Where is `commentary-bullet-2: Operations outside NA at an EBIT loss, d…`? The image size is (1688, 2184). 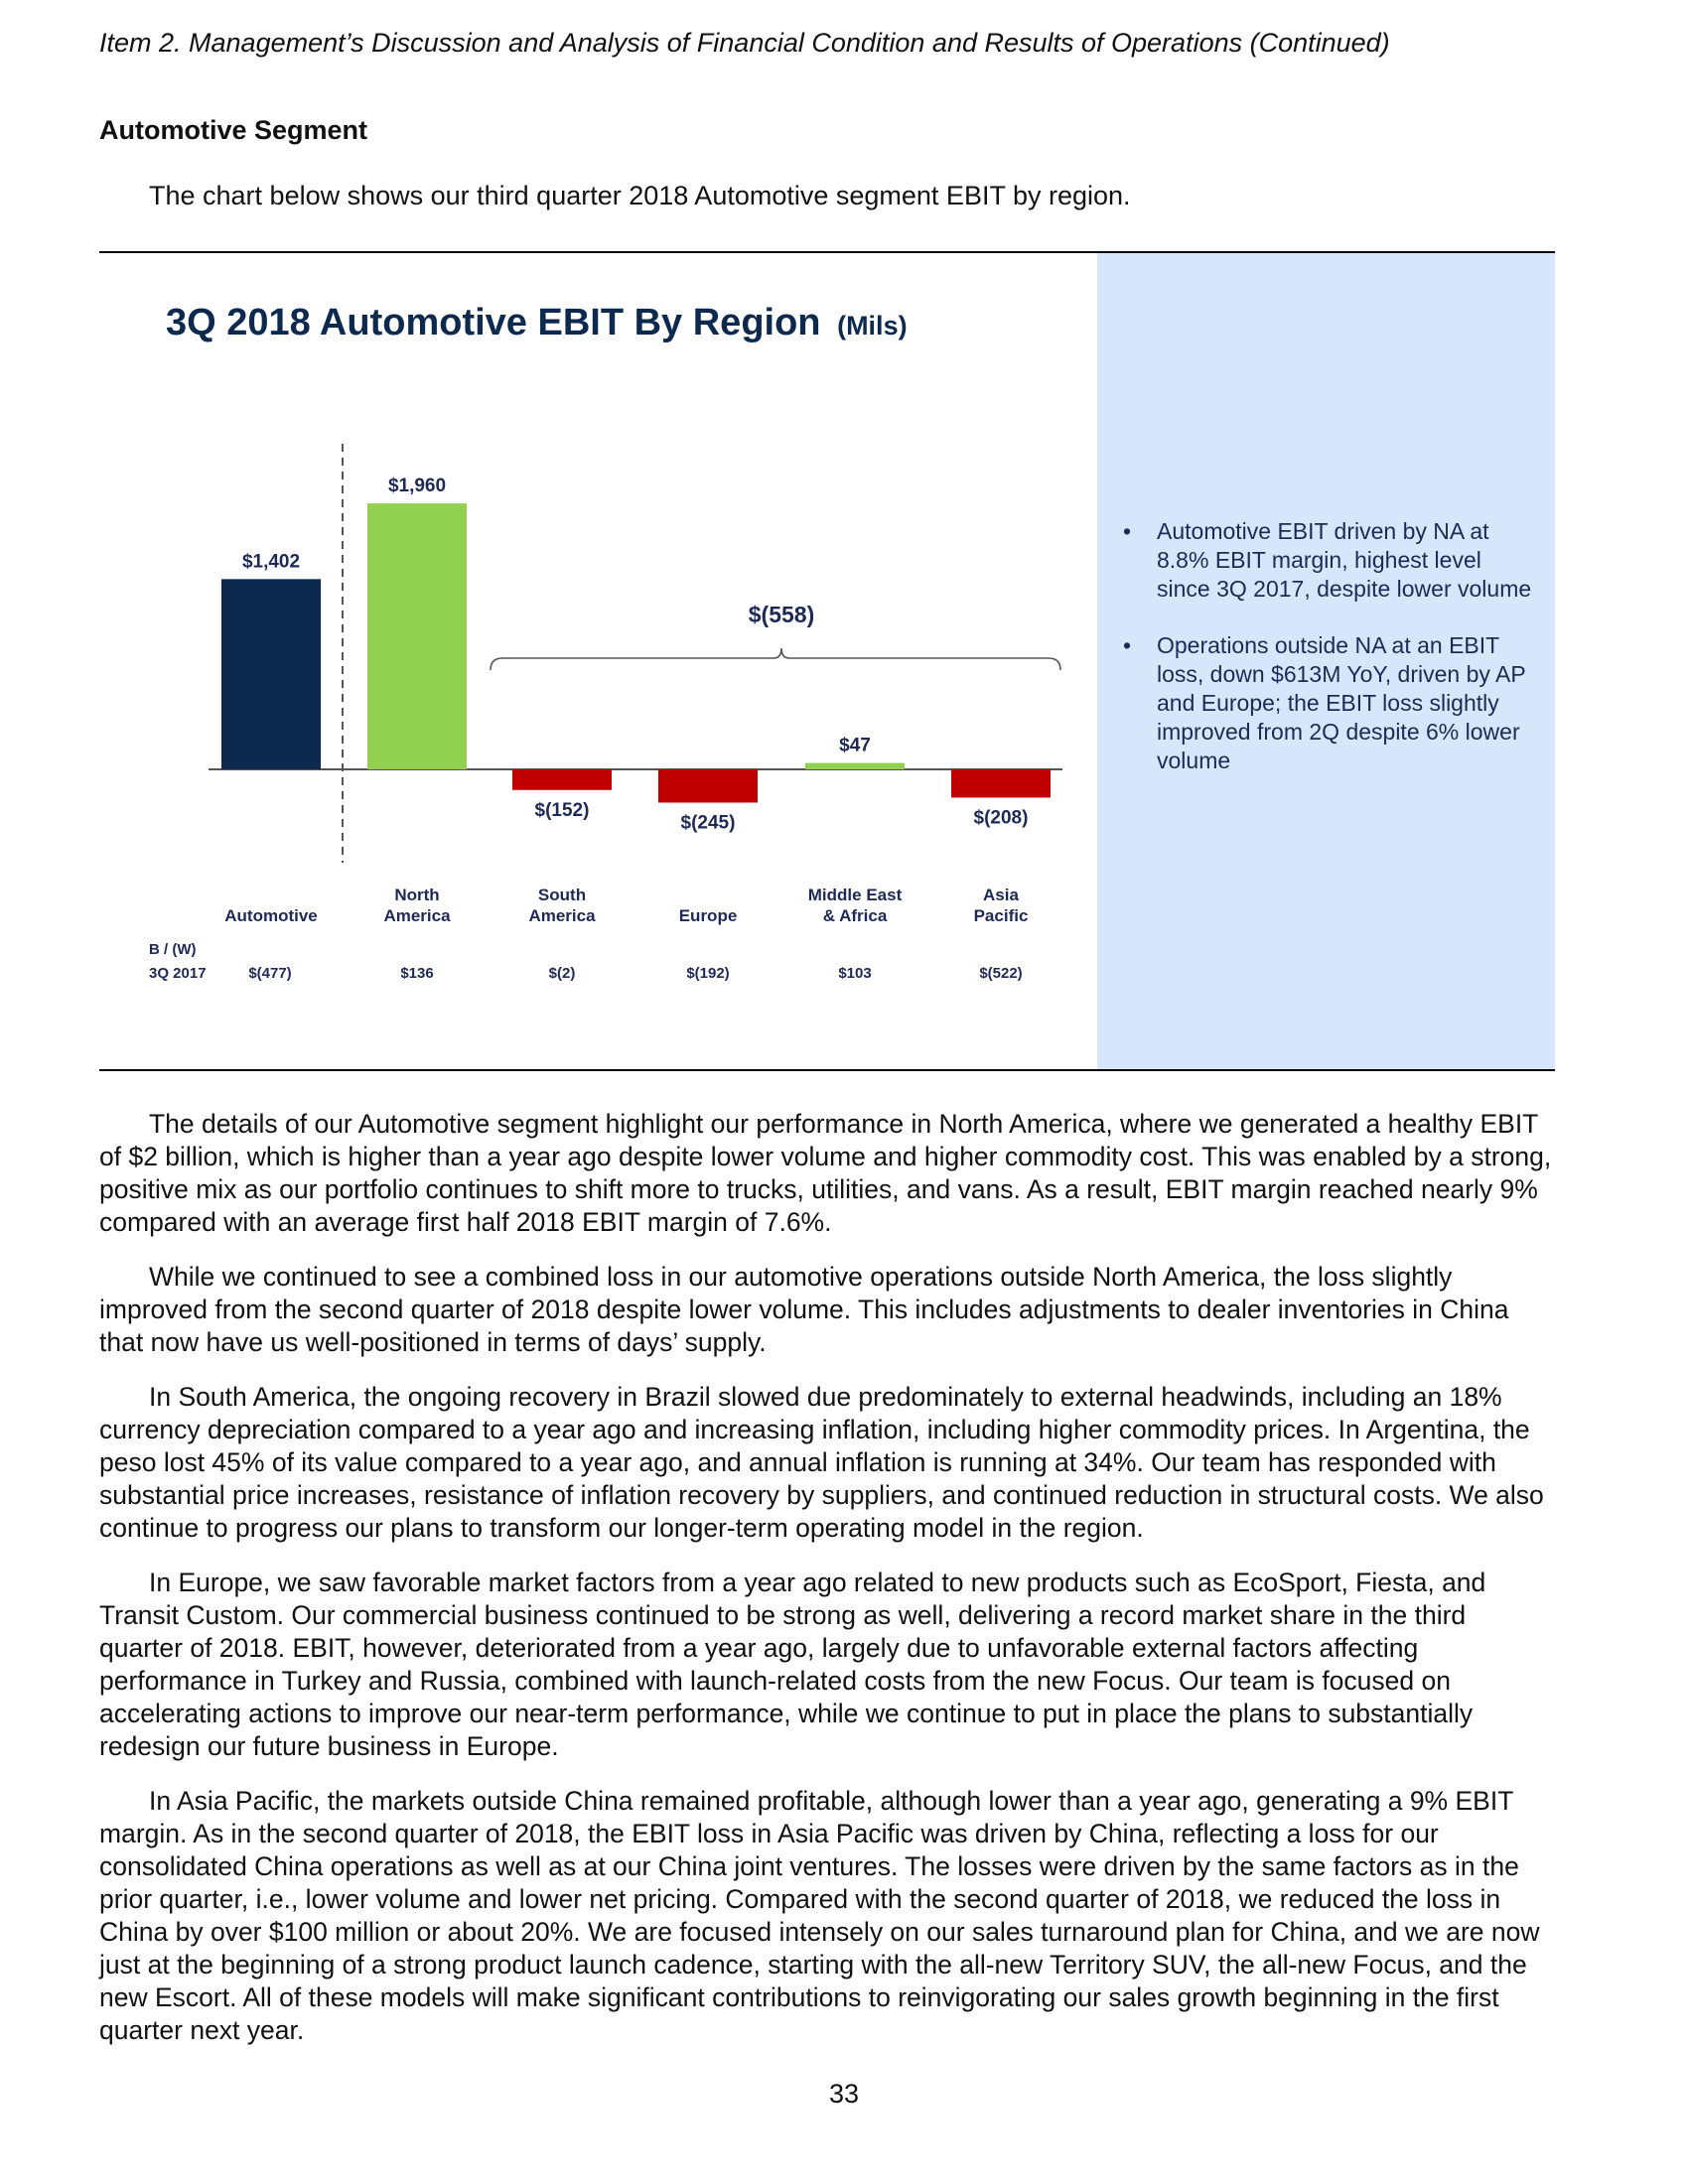
commentary-bullet-2: Operations outside NA at an EBIT loss, d… is located at coordinates (1325, 703).